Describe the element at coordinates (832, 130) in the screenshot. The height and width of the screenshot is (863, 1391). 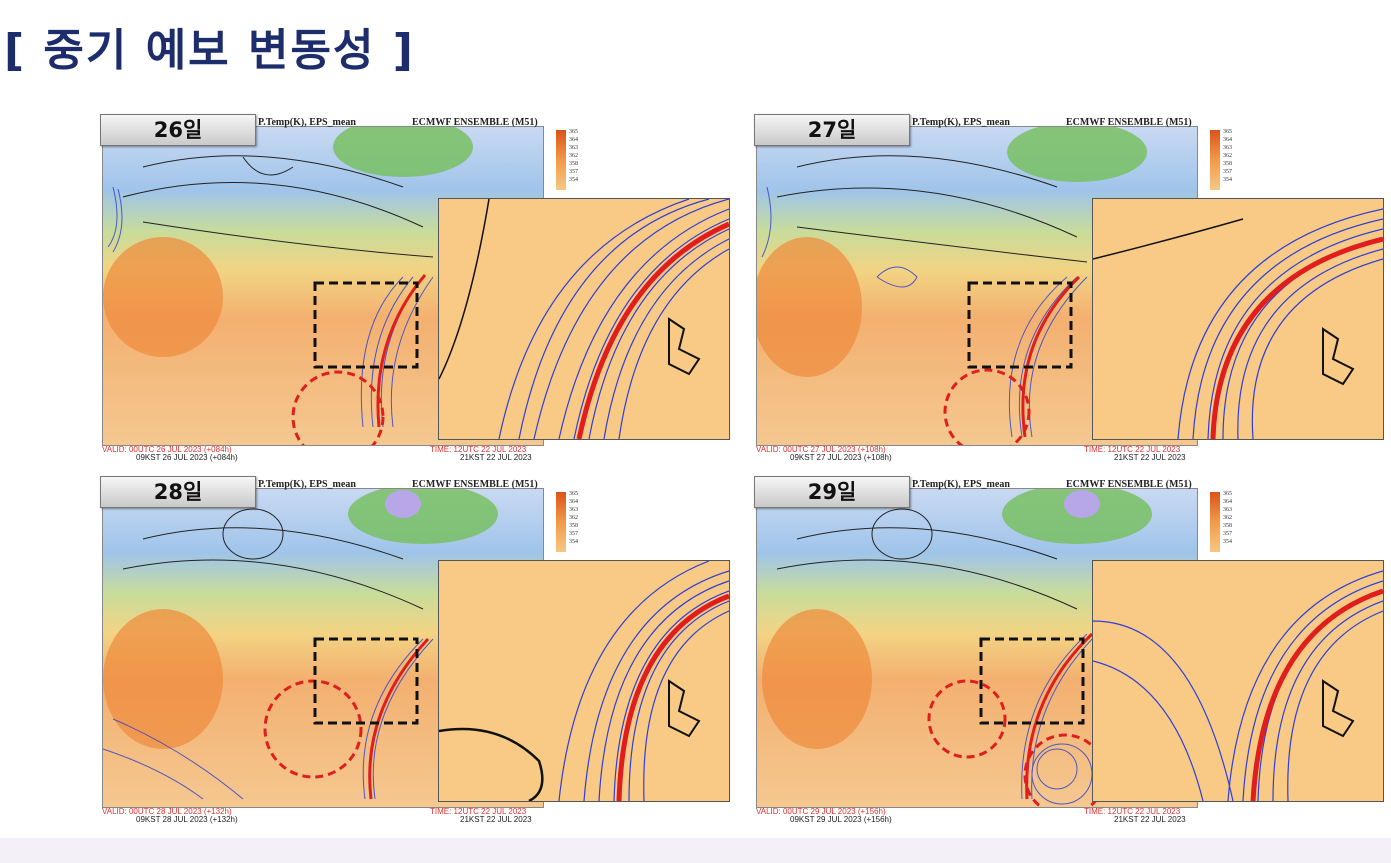
I see `day-label: 27일` at that location.